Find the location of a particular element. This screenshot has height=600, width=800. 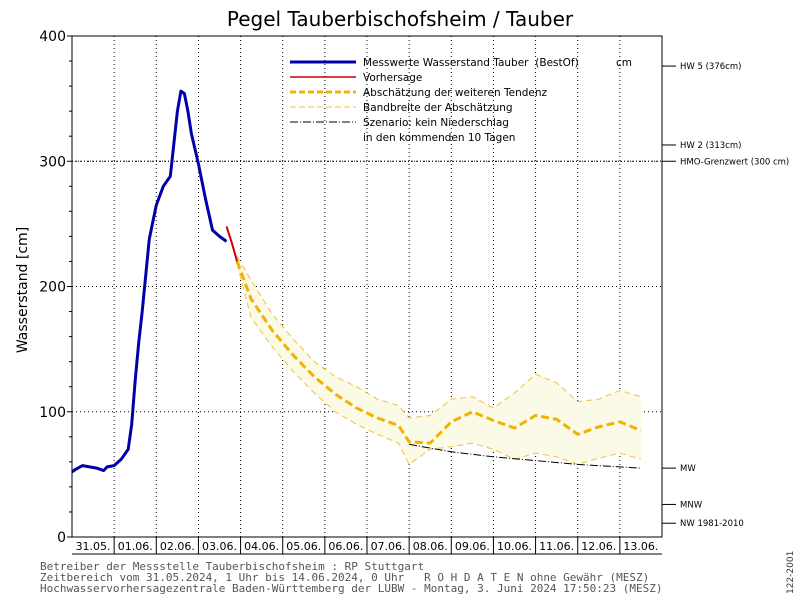

x-tick-label: 06.06. is located at coordinates (345, 546).